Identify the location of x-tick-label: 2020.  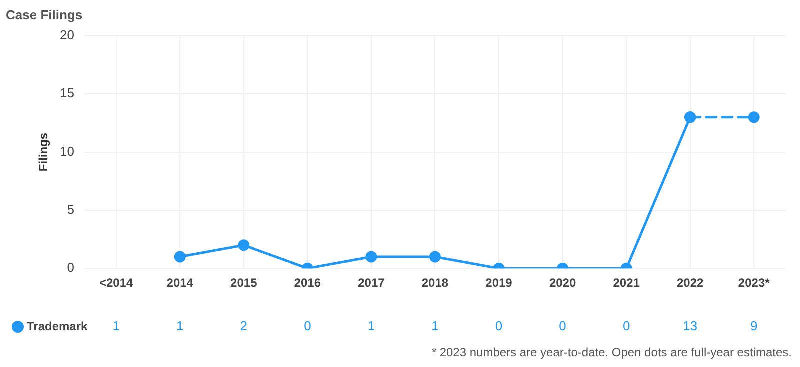
(562, 283).